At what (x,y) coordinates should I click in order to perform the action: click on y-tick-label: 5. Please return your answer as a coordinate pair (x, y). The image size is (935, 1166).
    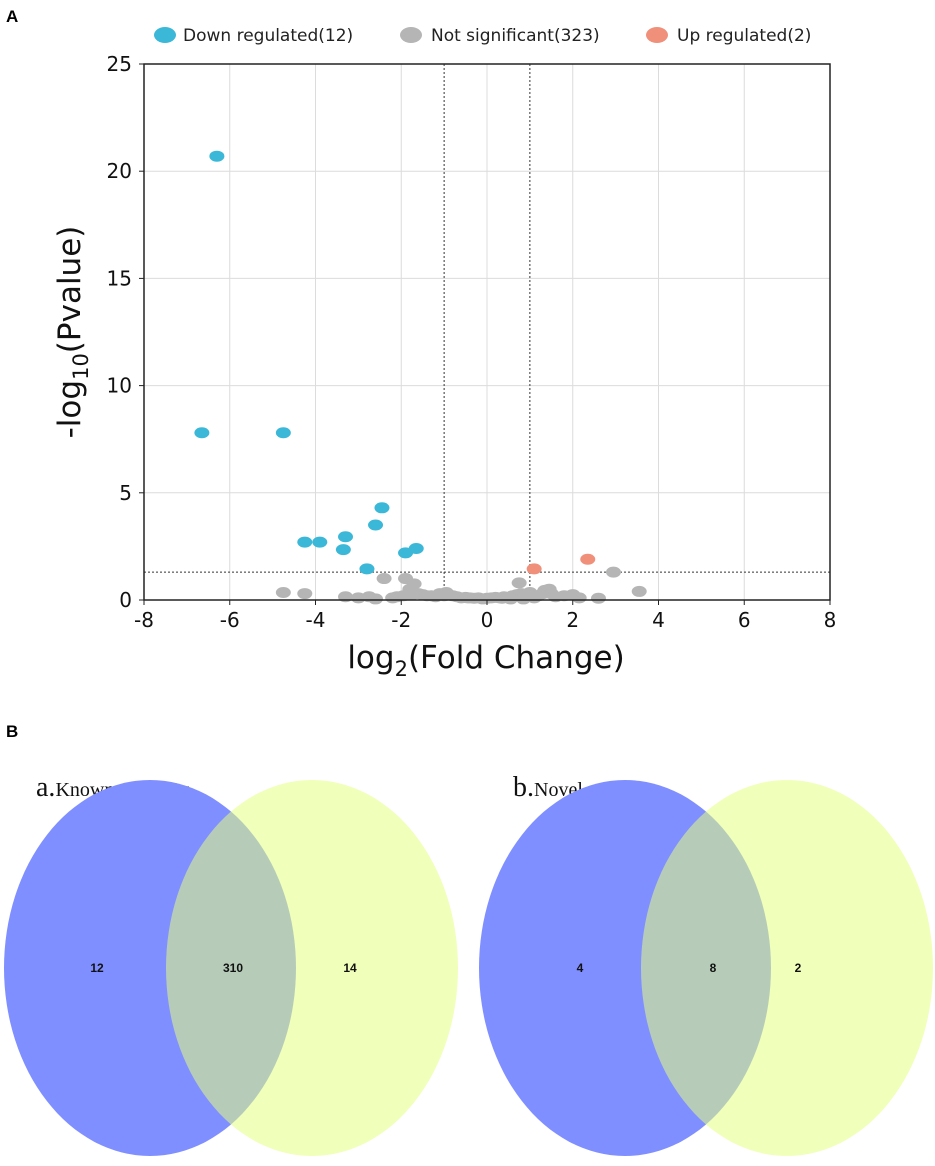
    Looking at the image, I should click on (125, 493).